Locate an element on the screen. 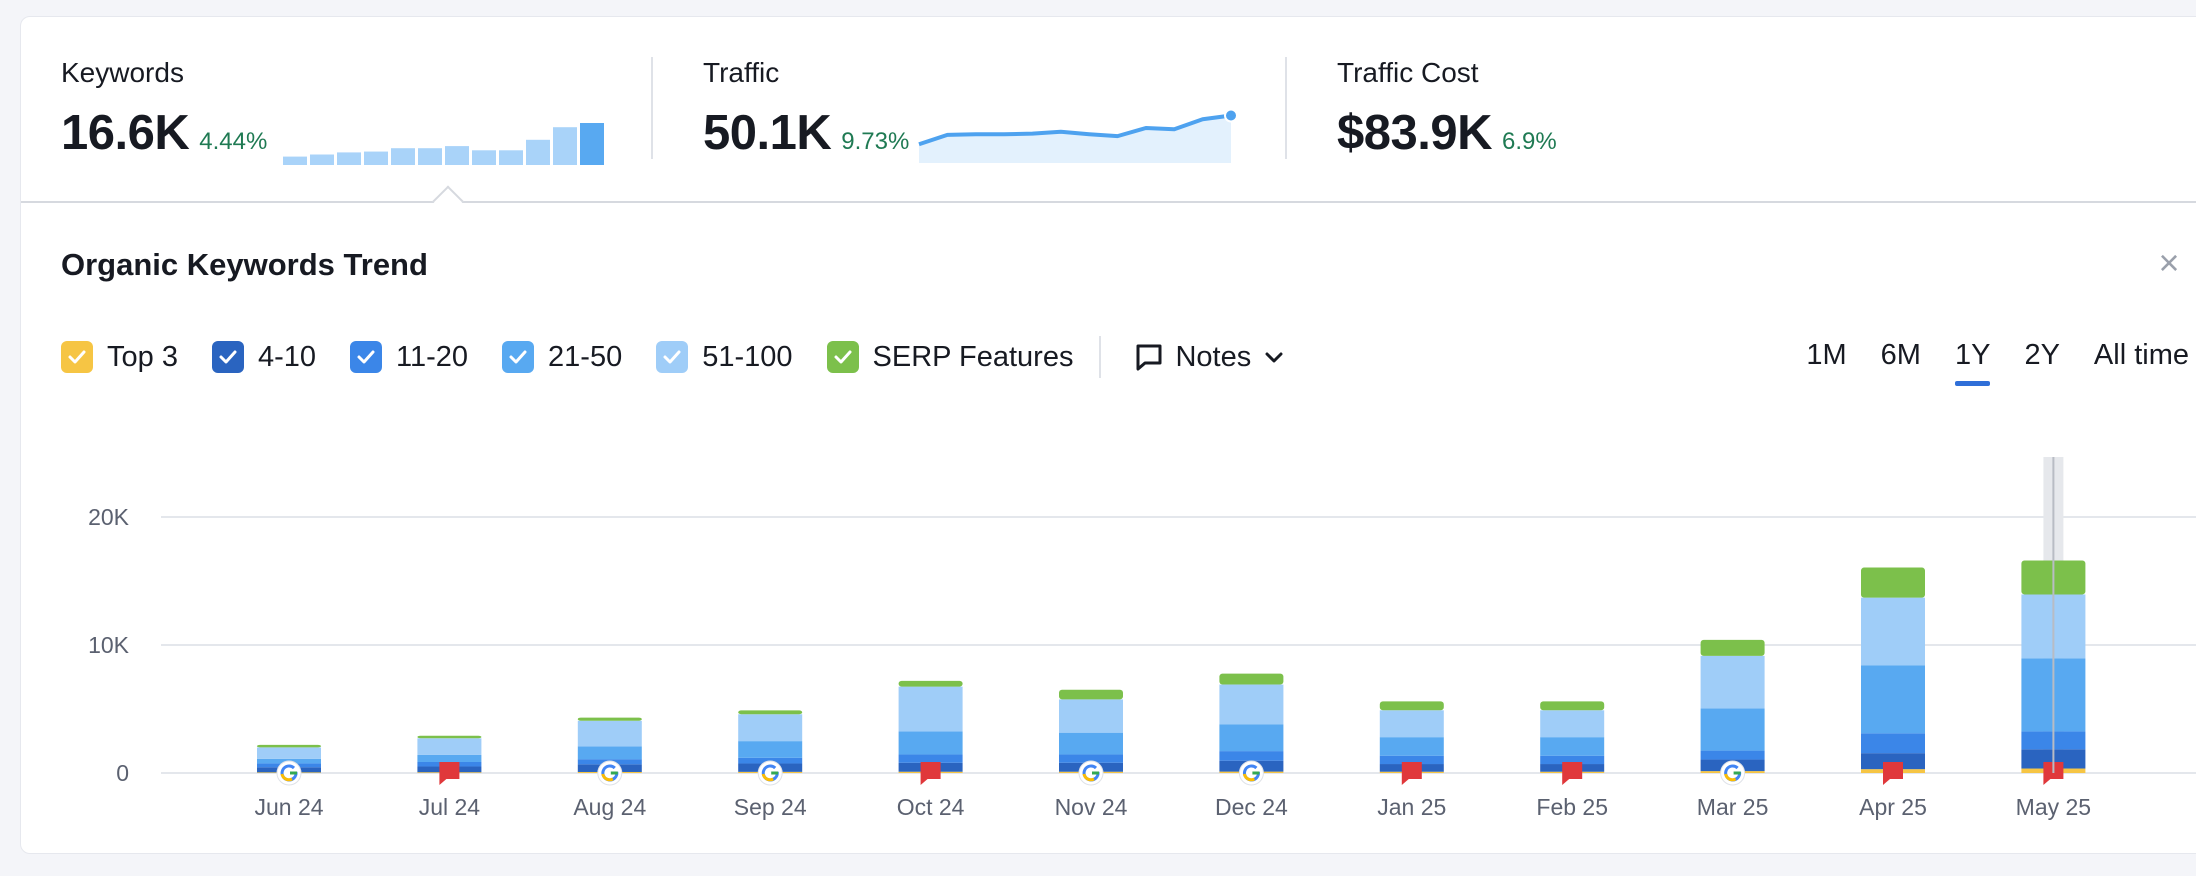  range-2y: 2Y is located at coordinates (2042, 355).